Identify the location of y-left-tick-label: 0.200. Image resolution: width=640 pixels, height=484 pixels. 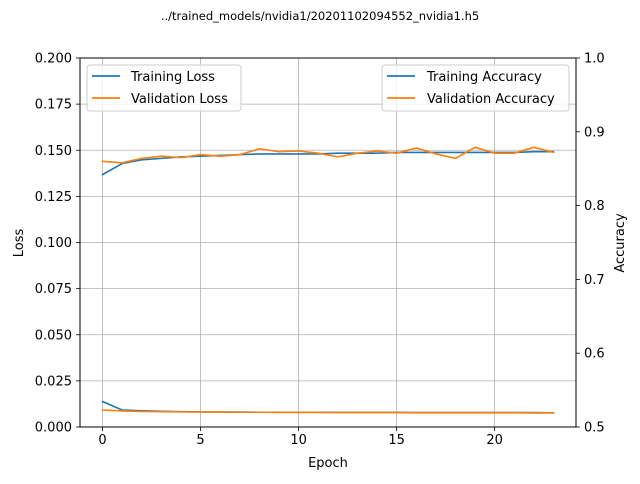
(53, 59).